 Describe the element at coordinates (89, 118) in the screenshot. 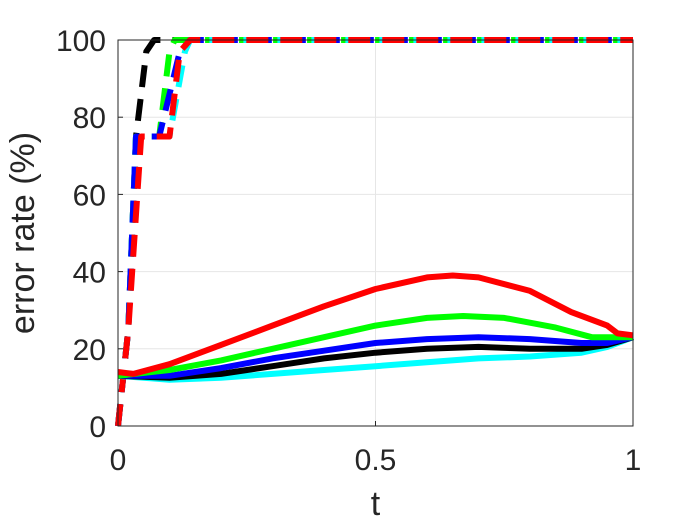

I see `y-tick-label: 80` at that location.